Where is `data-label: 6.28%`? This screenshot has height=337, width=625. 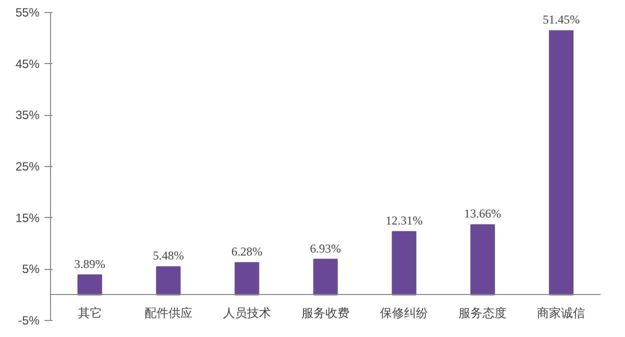
data-label: 6.28% is located at coordinates (246, 251).